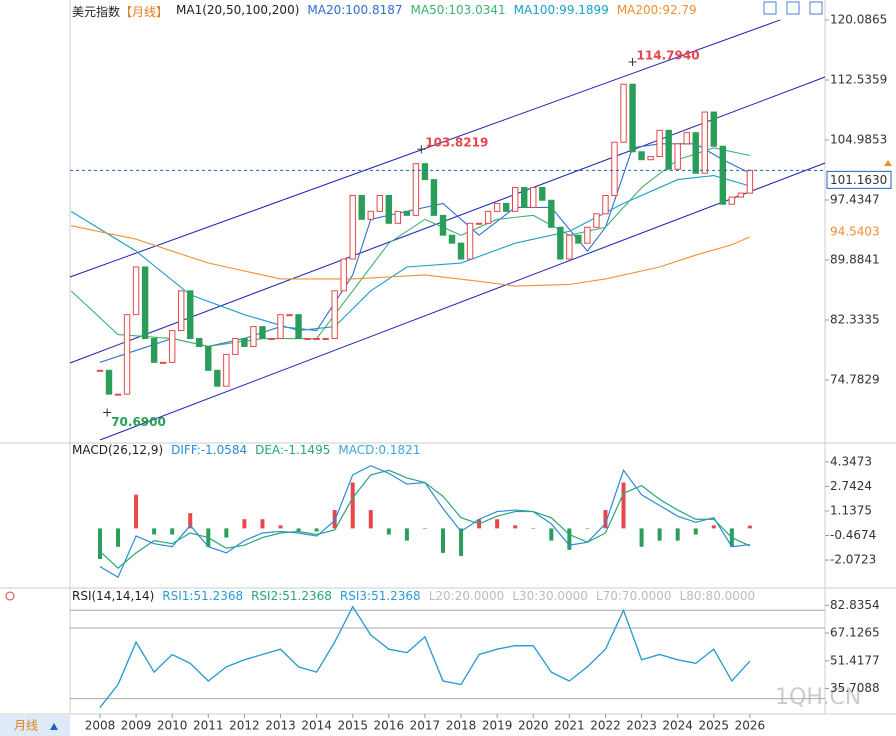 The height and width of the screenshot is (736, 896). I want to click on period-label: 月线, so click(26, 726).